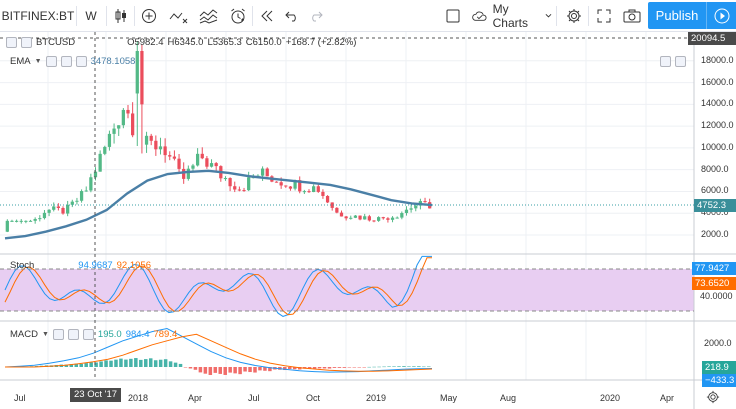  I want to click on ema-legend: EMA ▼ 3478.1058, so click(72, 61).